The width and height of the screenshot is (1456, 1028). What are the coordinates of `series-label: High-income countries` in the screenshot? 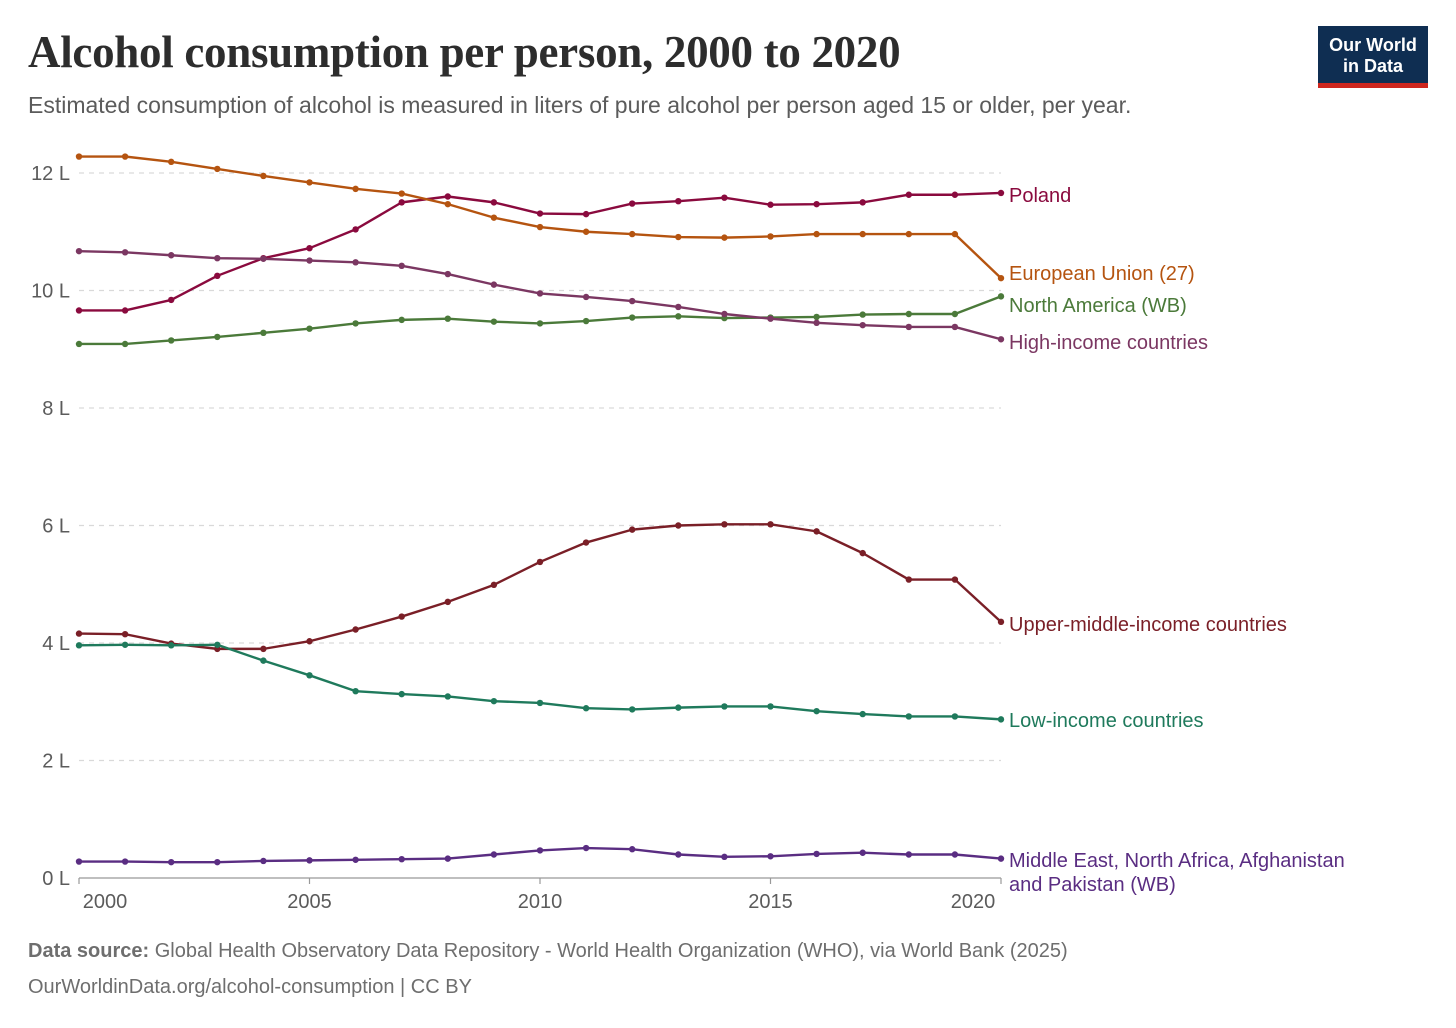 It's located at (1108, 343).